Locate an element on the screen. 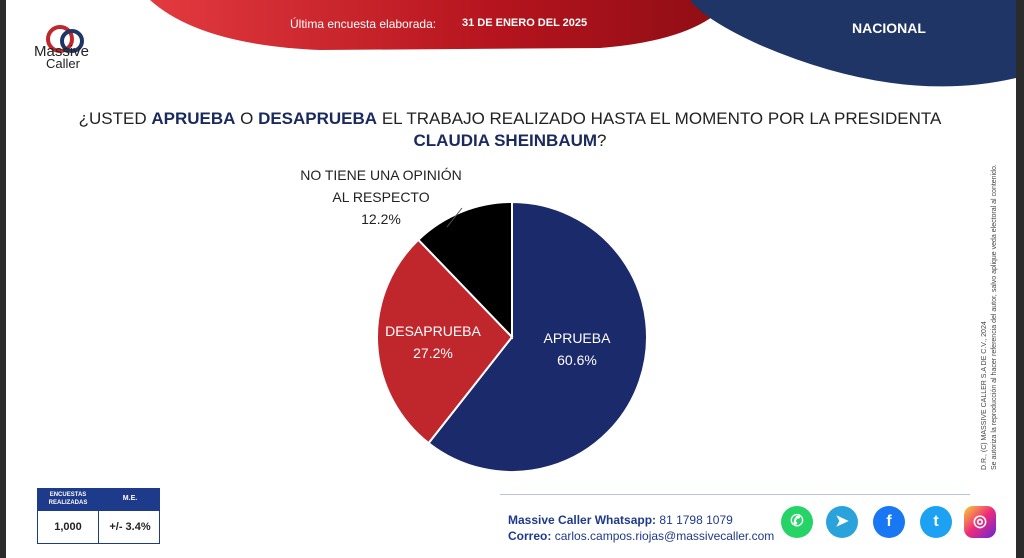 The width and height of the screenshot is (1024, 558). question-bold-name: CLAUDIA SHEINBAUM is located at coordinates (505, 140).